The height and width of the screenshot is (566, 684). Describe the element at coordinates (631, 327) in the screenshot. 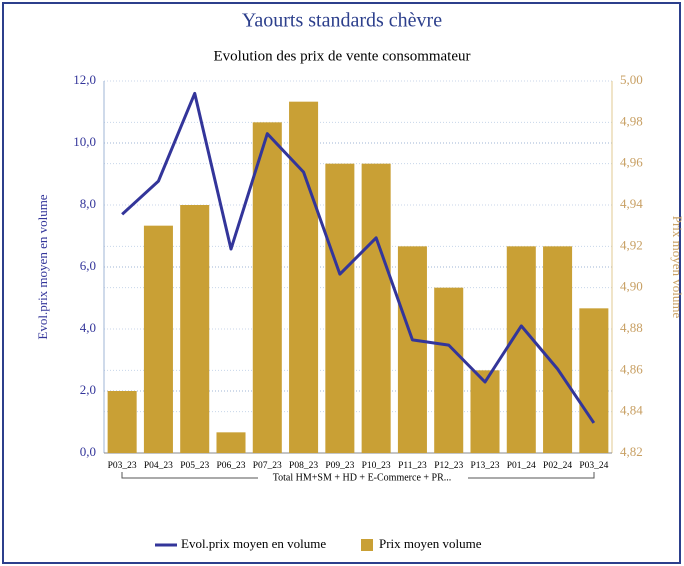

I see `y2-tick-label: 4,88` at that location.